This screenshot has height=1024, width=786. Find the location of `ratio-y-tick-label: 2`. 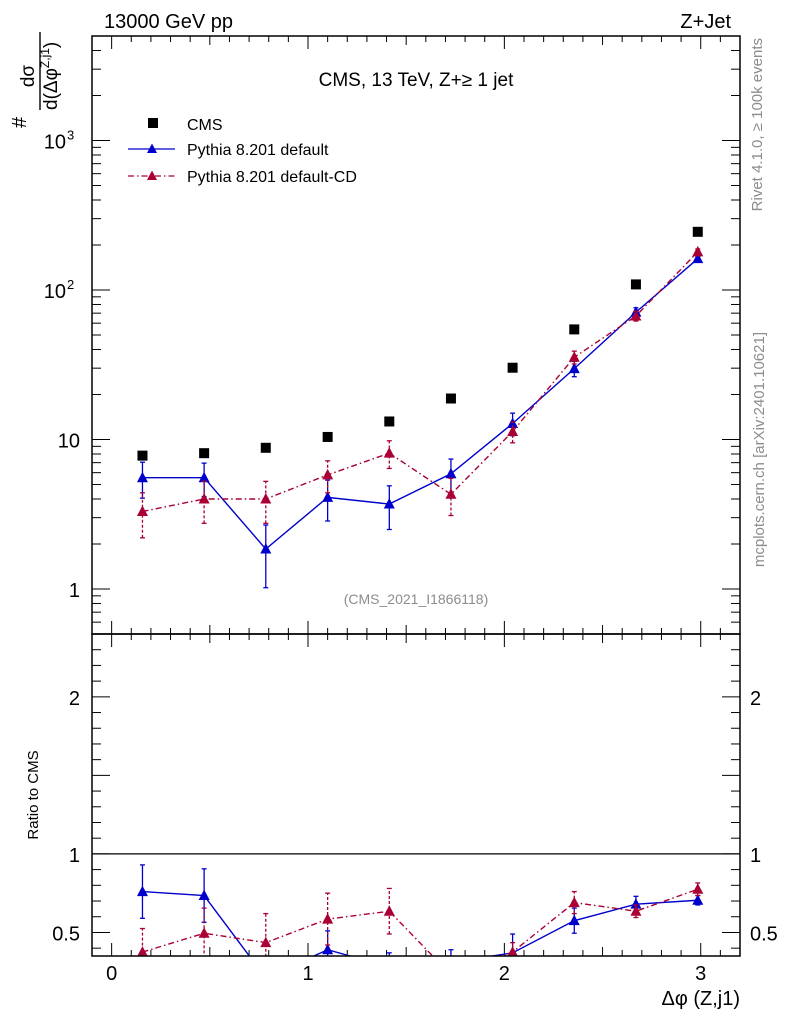

ratio-y-tick-label: 2 is located at coordinates (74, 699).